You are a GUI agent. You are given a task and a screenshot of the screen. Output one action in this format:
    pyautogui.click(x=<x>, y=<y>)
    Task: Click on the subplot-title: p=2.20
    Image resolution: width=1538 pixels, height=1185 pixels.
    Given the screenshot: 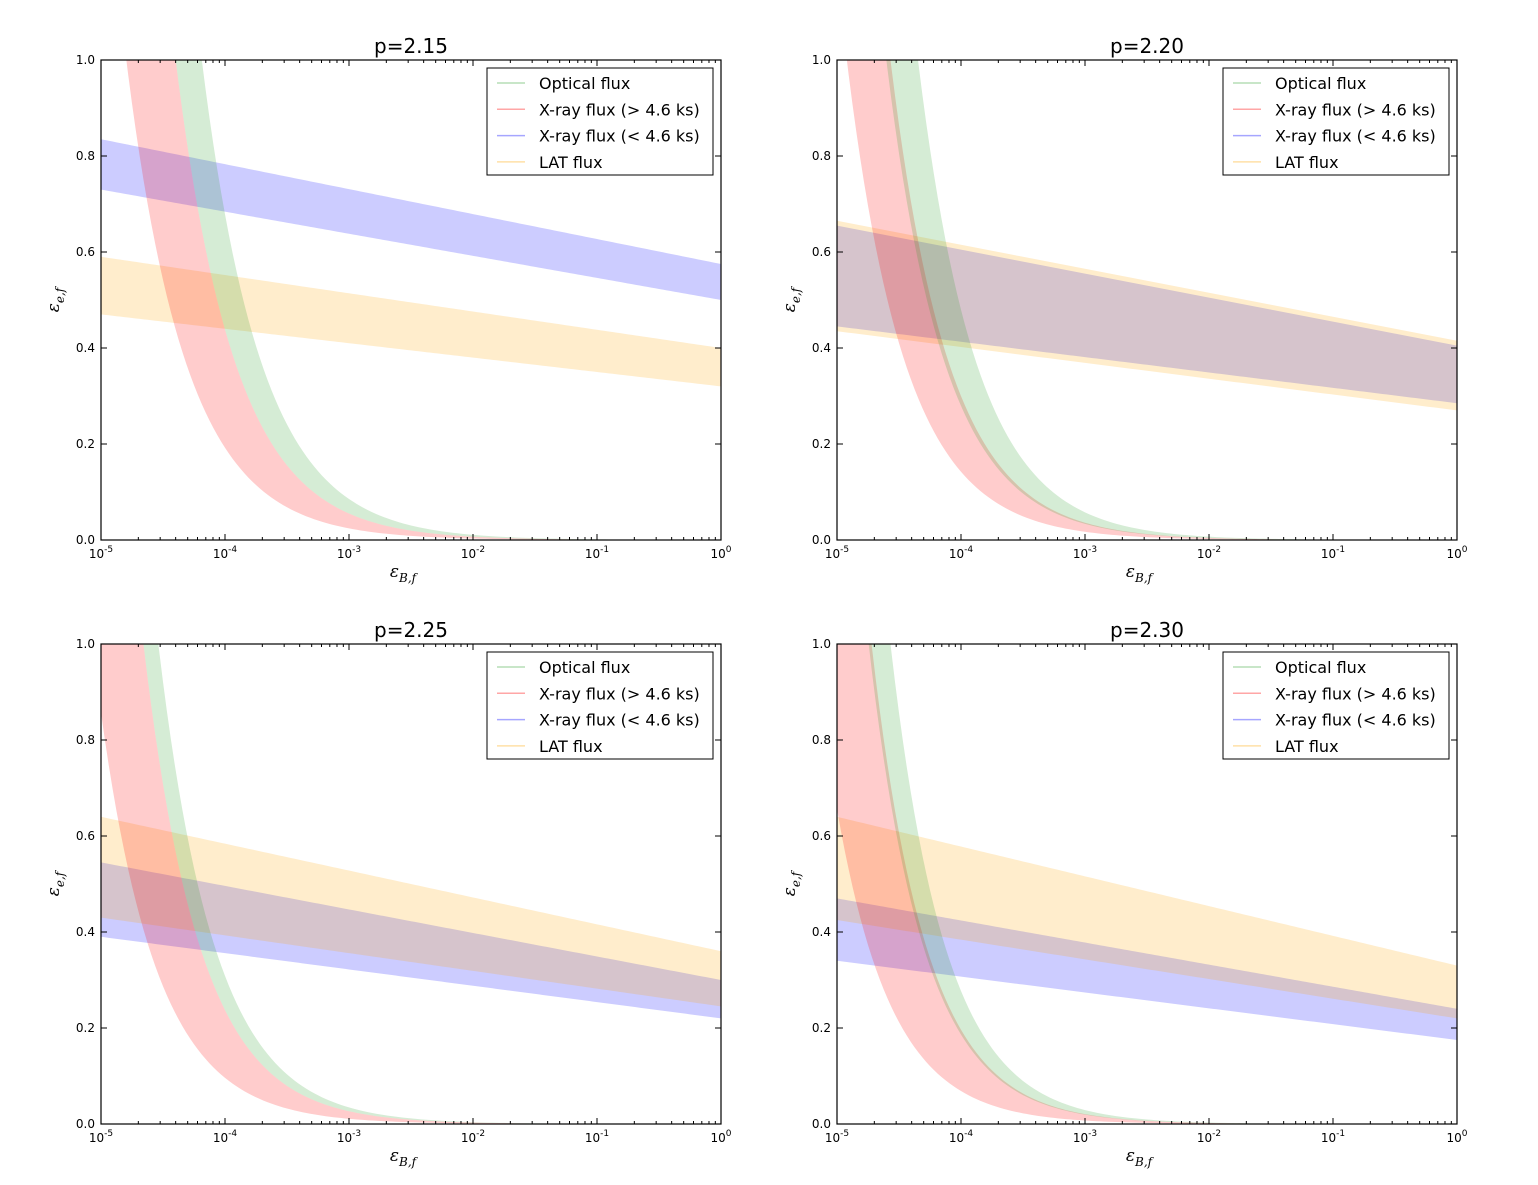 What is the action you would take?
    pyautogui.click(x=1147, y=46)
    